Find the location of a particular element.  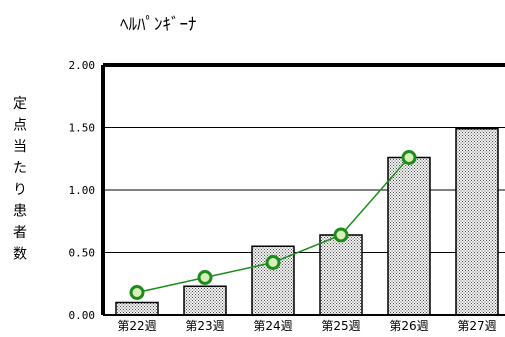

y-tick-label: 1.50 is located at coordinates (82, 128).